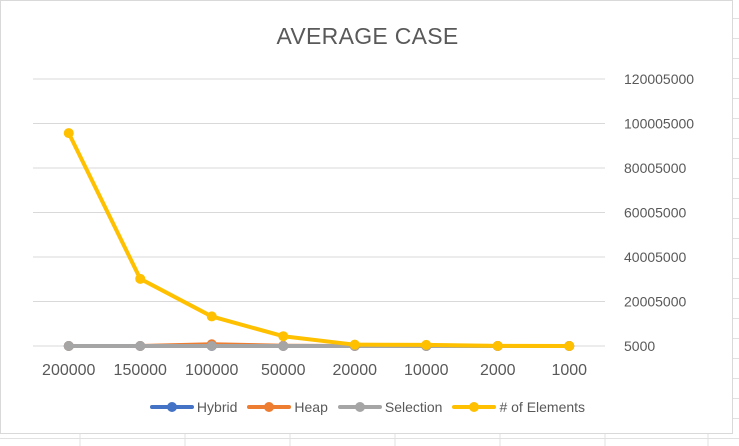  I want to click on x-tick-label: 200000, so click(68, 370).